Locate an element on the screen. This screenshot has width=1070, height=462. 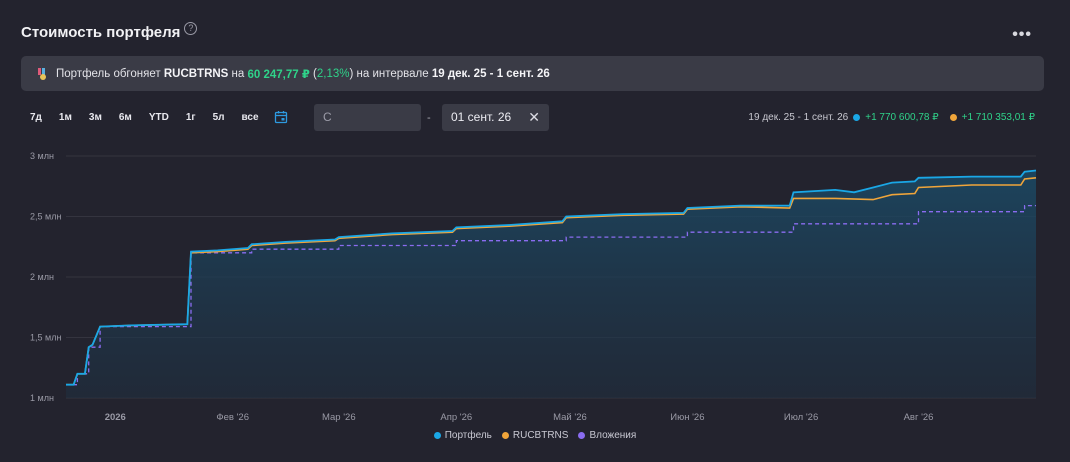
banner-text-1: Портфель обгоняет is located at coordinates (110, 73).